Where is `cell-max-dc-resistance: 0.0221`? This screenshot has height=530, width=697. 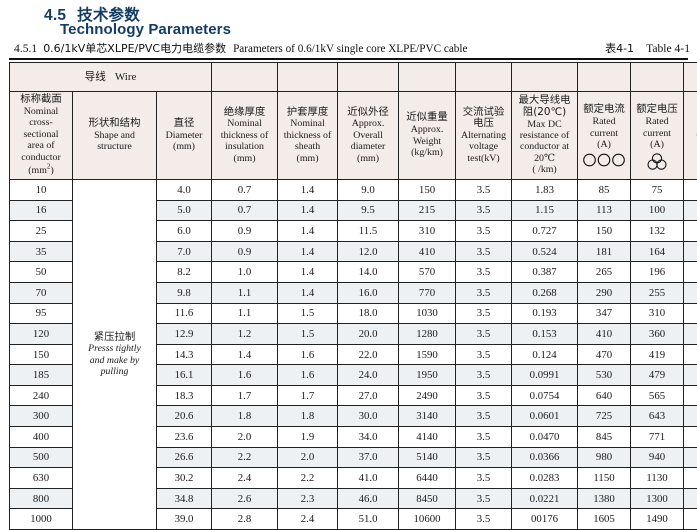
cell-max-dc-resistance: 0.0221 is located at coordinates (545, 498).